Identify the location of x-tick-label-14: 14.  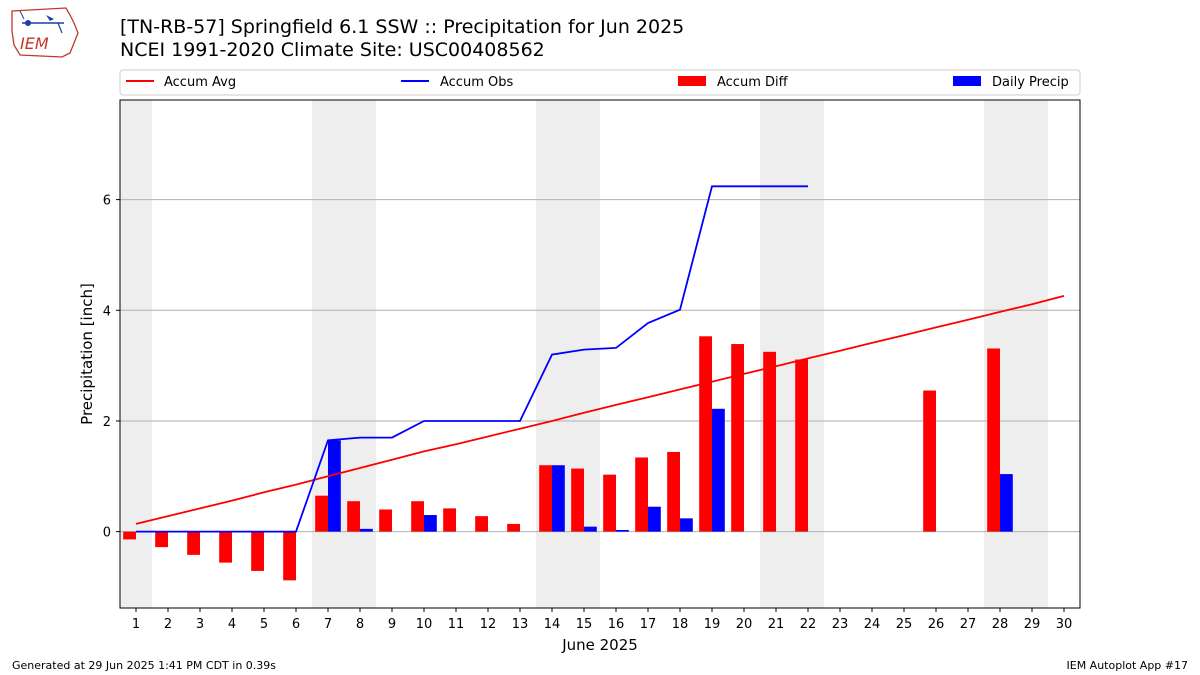
(552, 624).